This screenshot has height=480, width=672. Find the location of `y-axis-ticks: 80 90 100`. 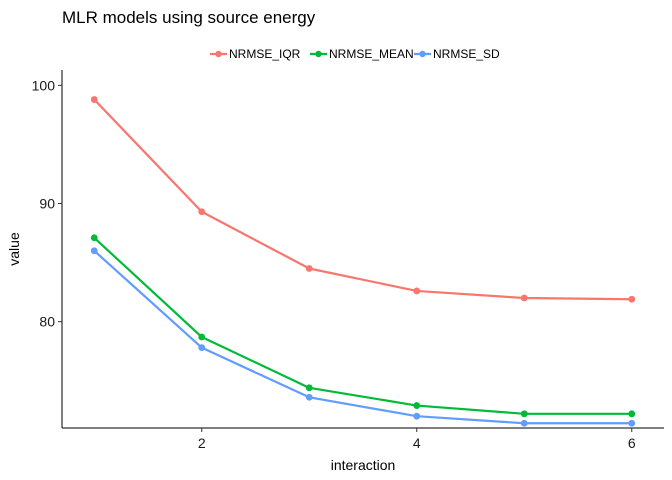

y-axis-ticks: 80 90 100 is located at coordinates (47, 203).